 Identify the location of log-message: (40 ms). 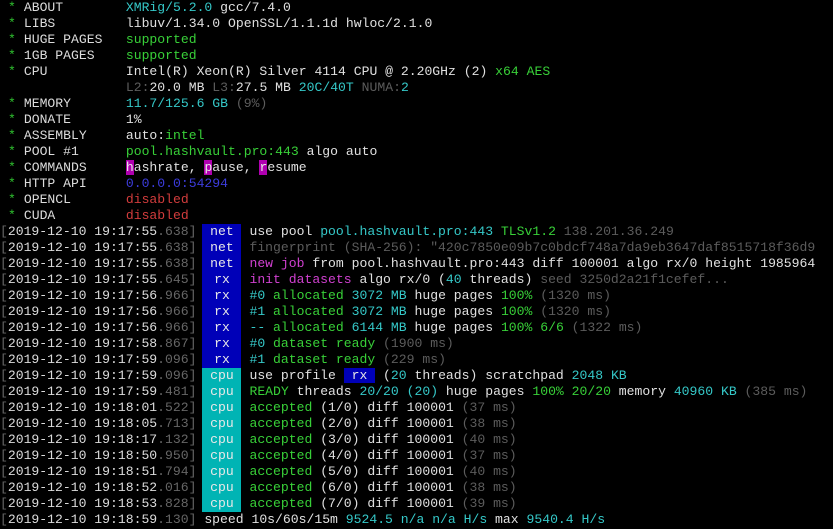
(489, 439).